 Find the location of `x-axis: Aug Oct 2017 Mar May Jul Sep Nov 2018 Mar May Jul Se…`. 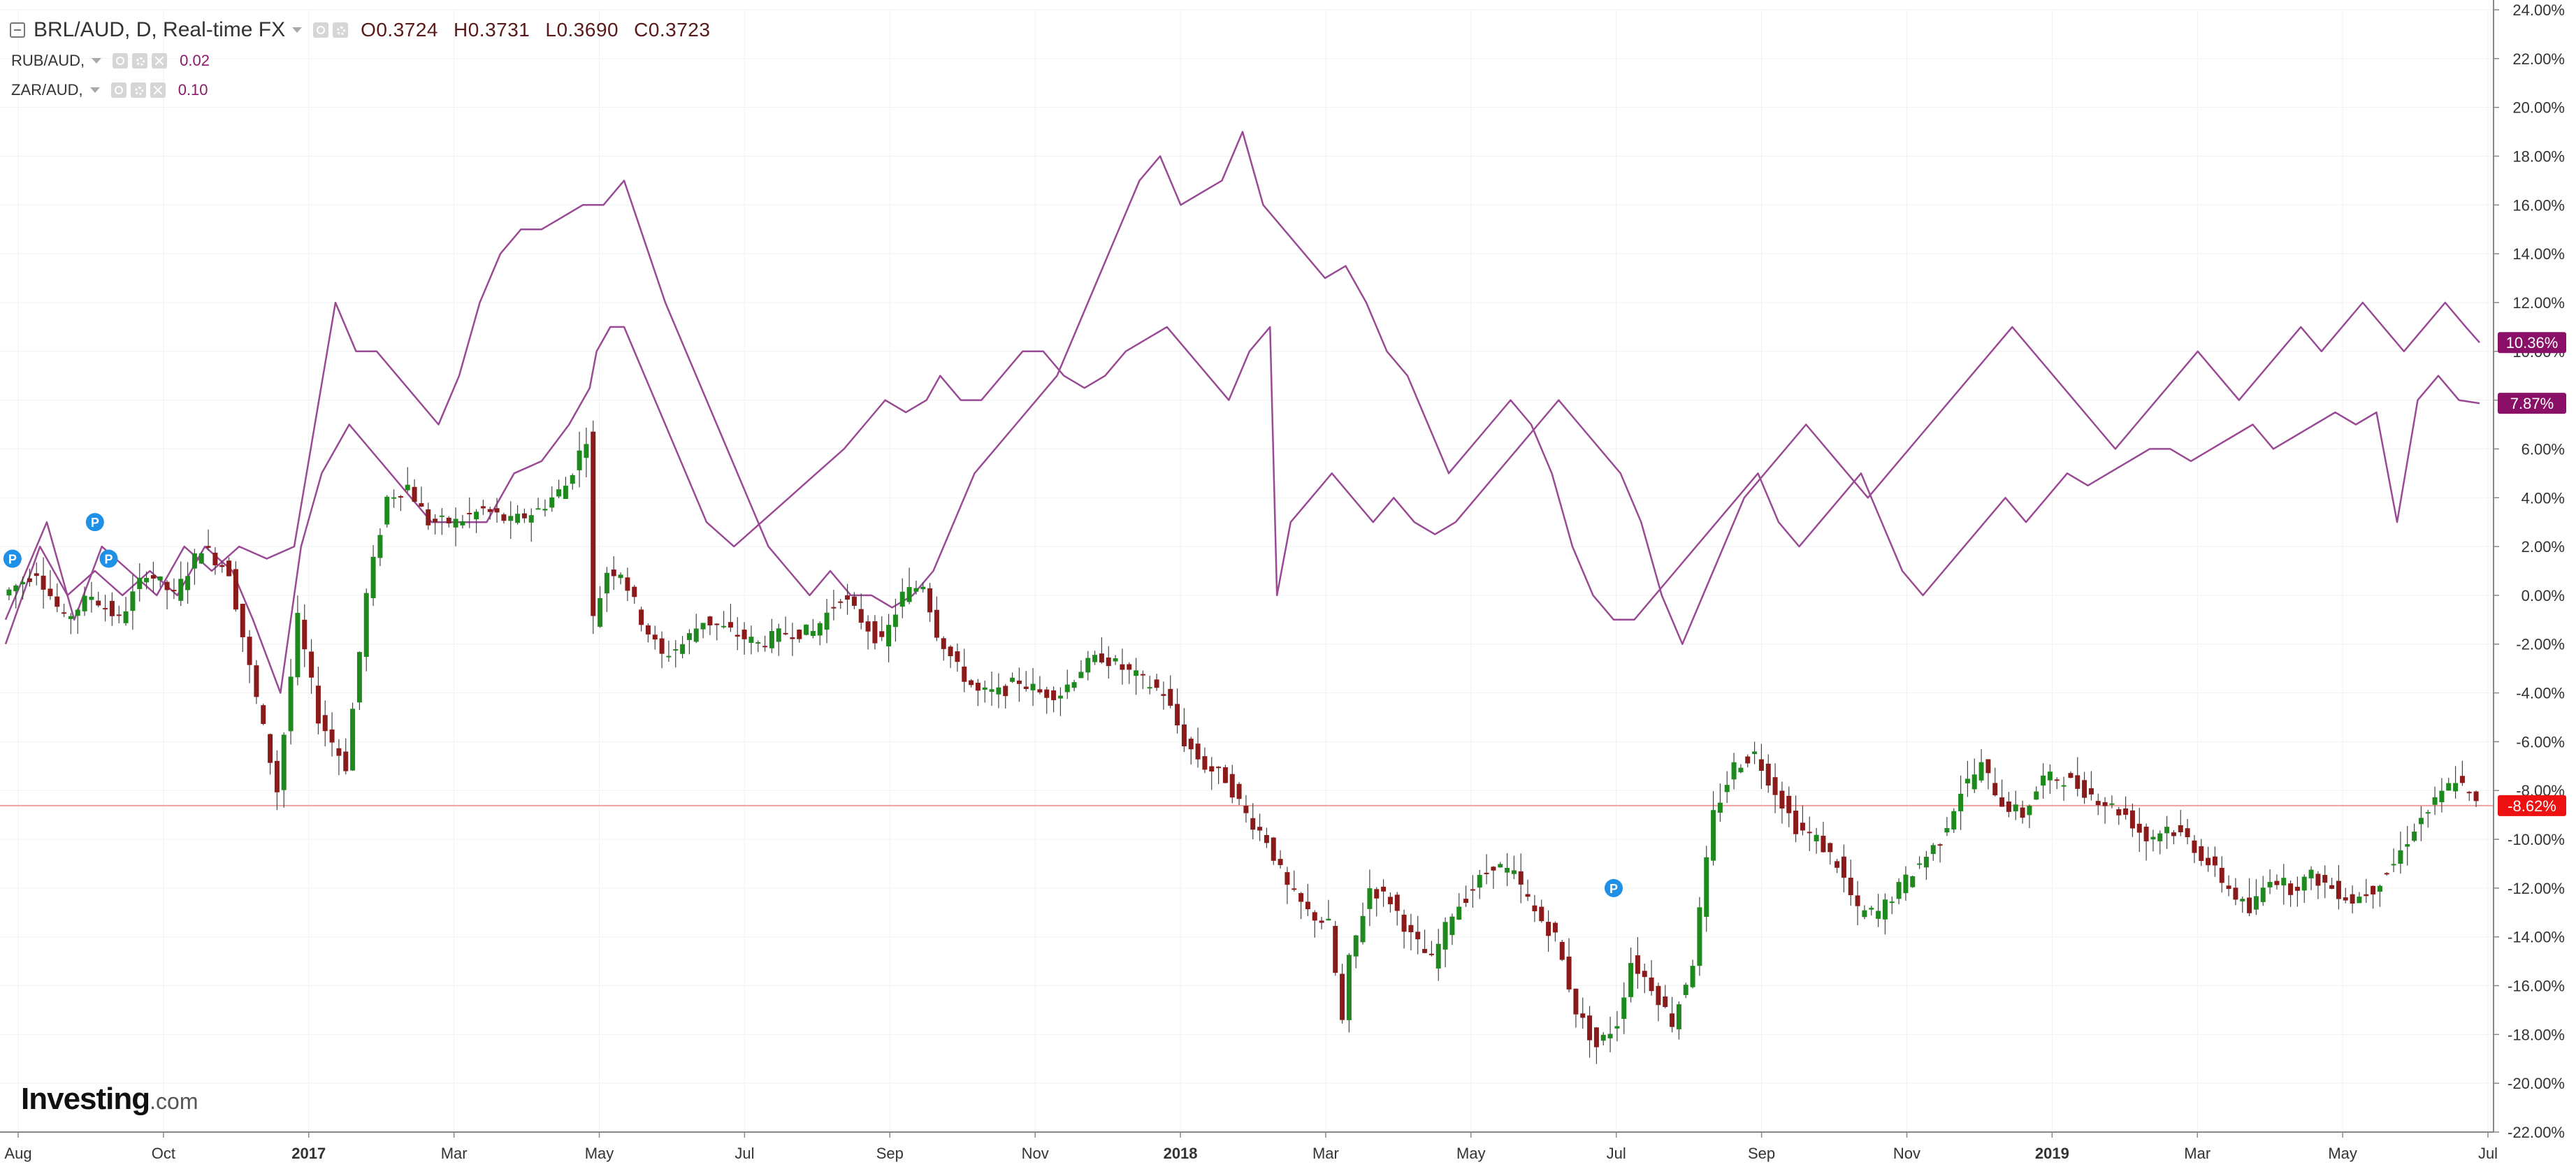

x-axis: Aug Oct 2017 Mar May Jul Sep Nov 2018 Mar May Jul Se… is located at coordinates (1249, 1146).